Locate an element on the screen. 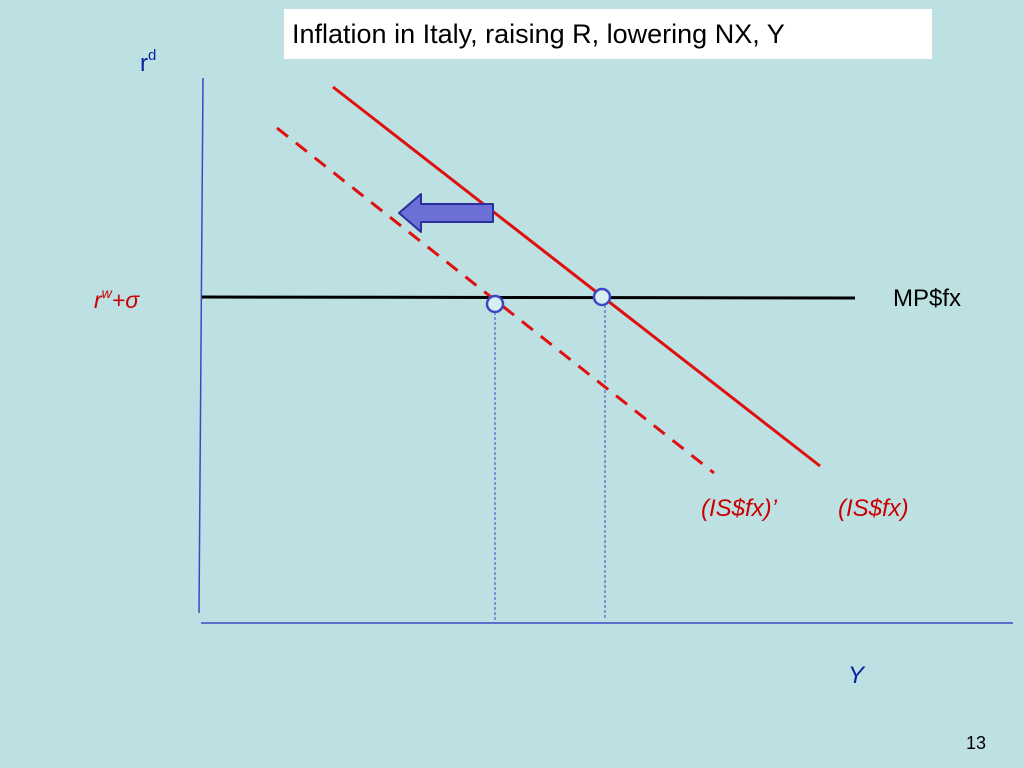  y-axis-label-base: r is located at coordinates (144, 63).